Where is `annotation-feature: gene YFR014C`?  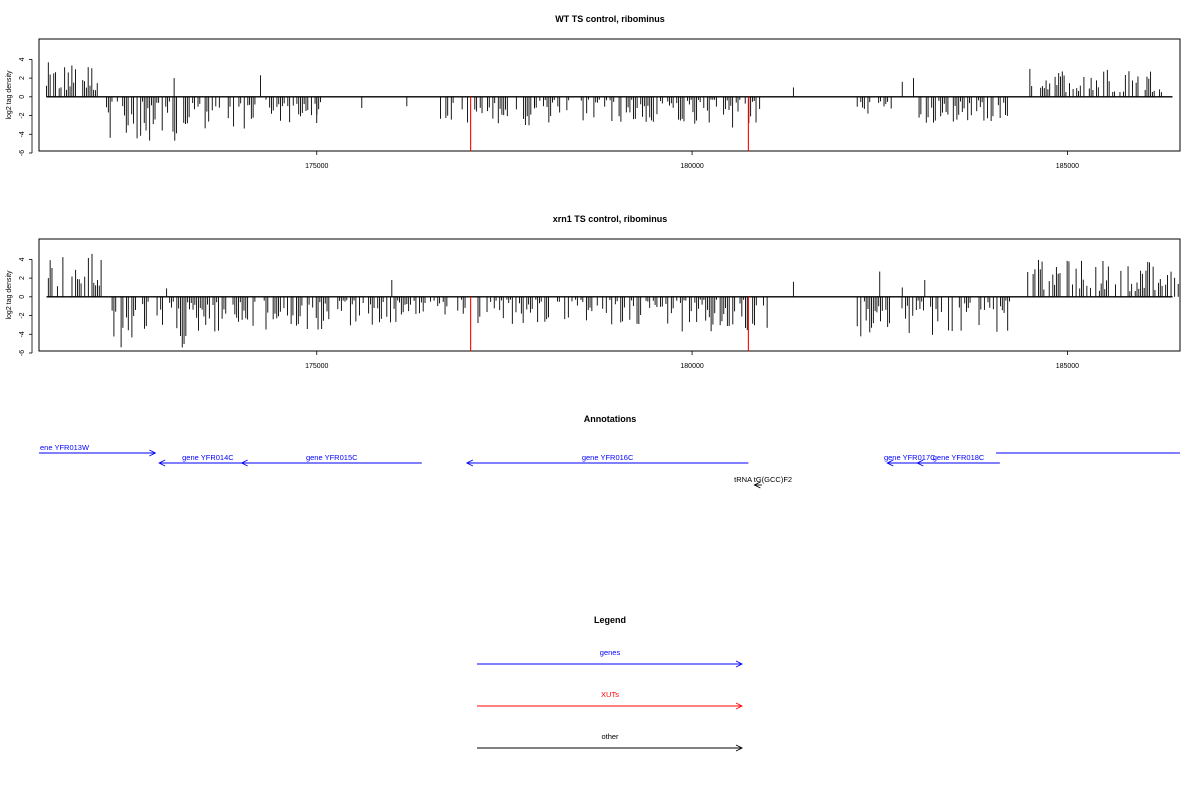 annotation-feature: gene YFR014C is located at coordinates (207, 460).